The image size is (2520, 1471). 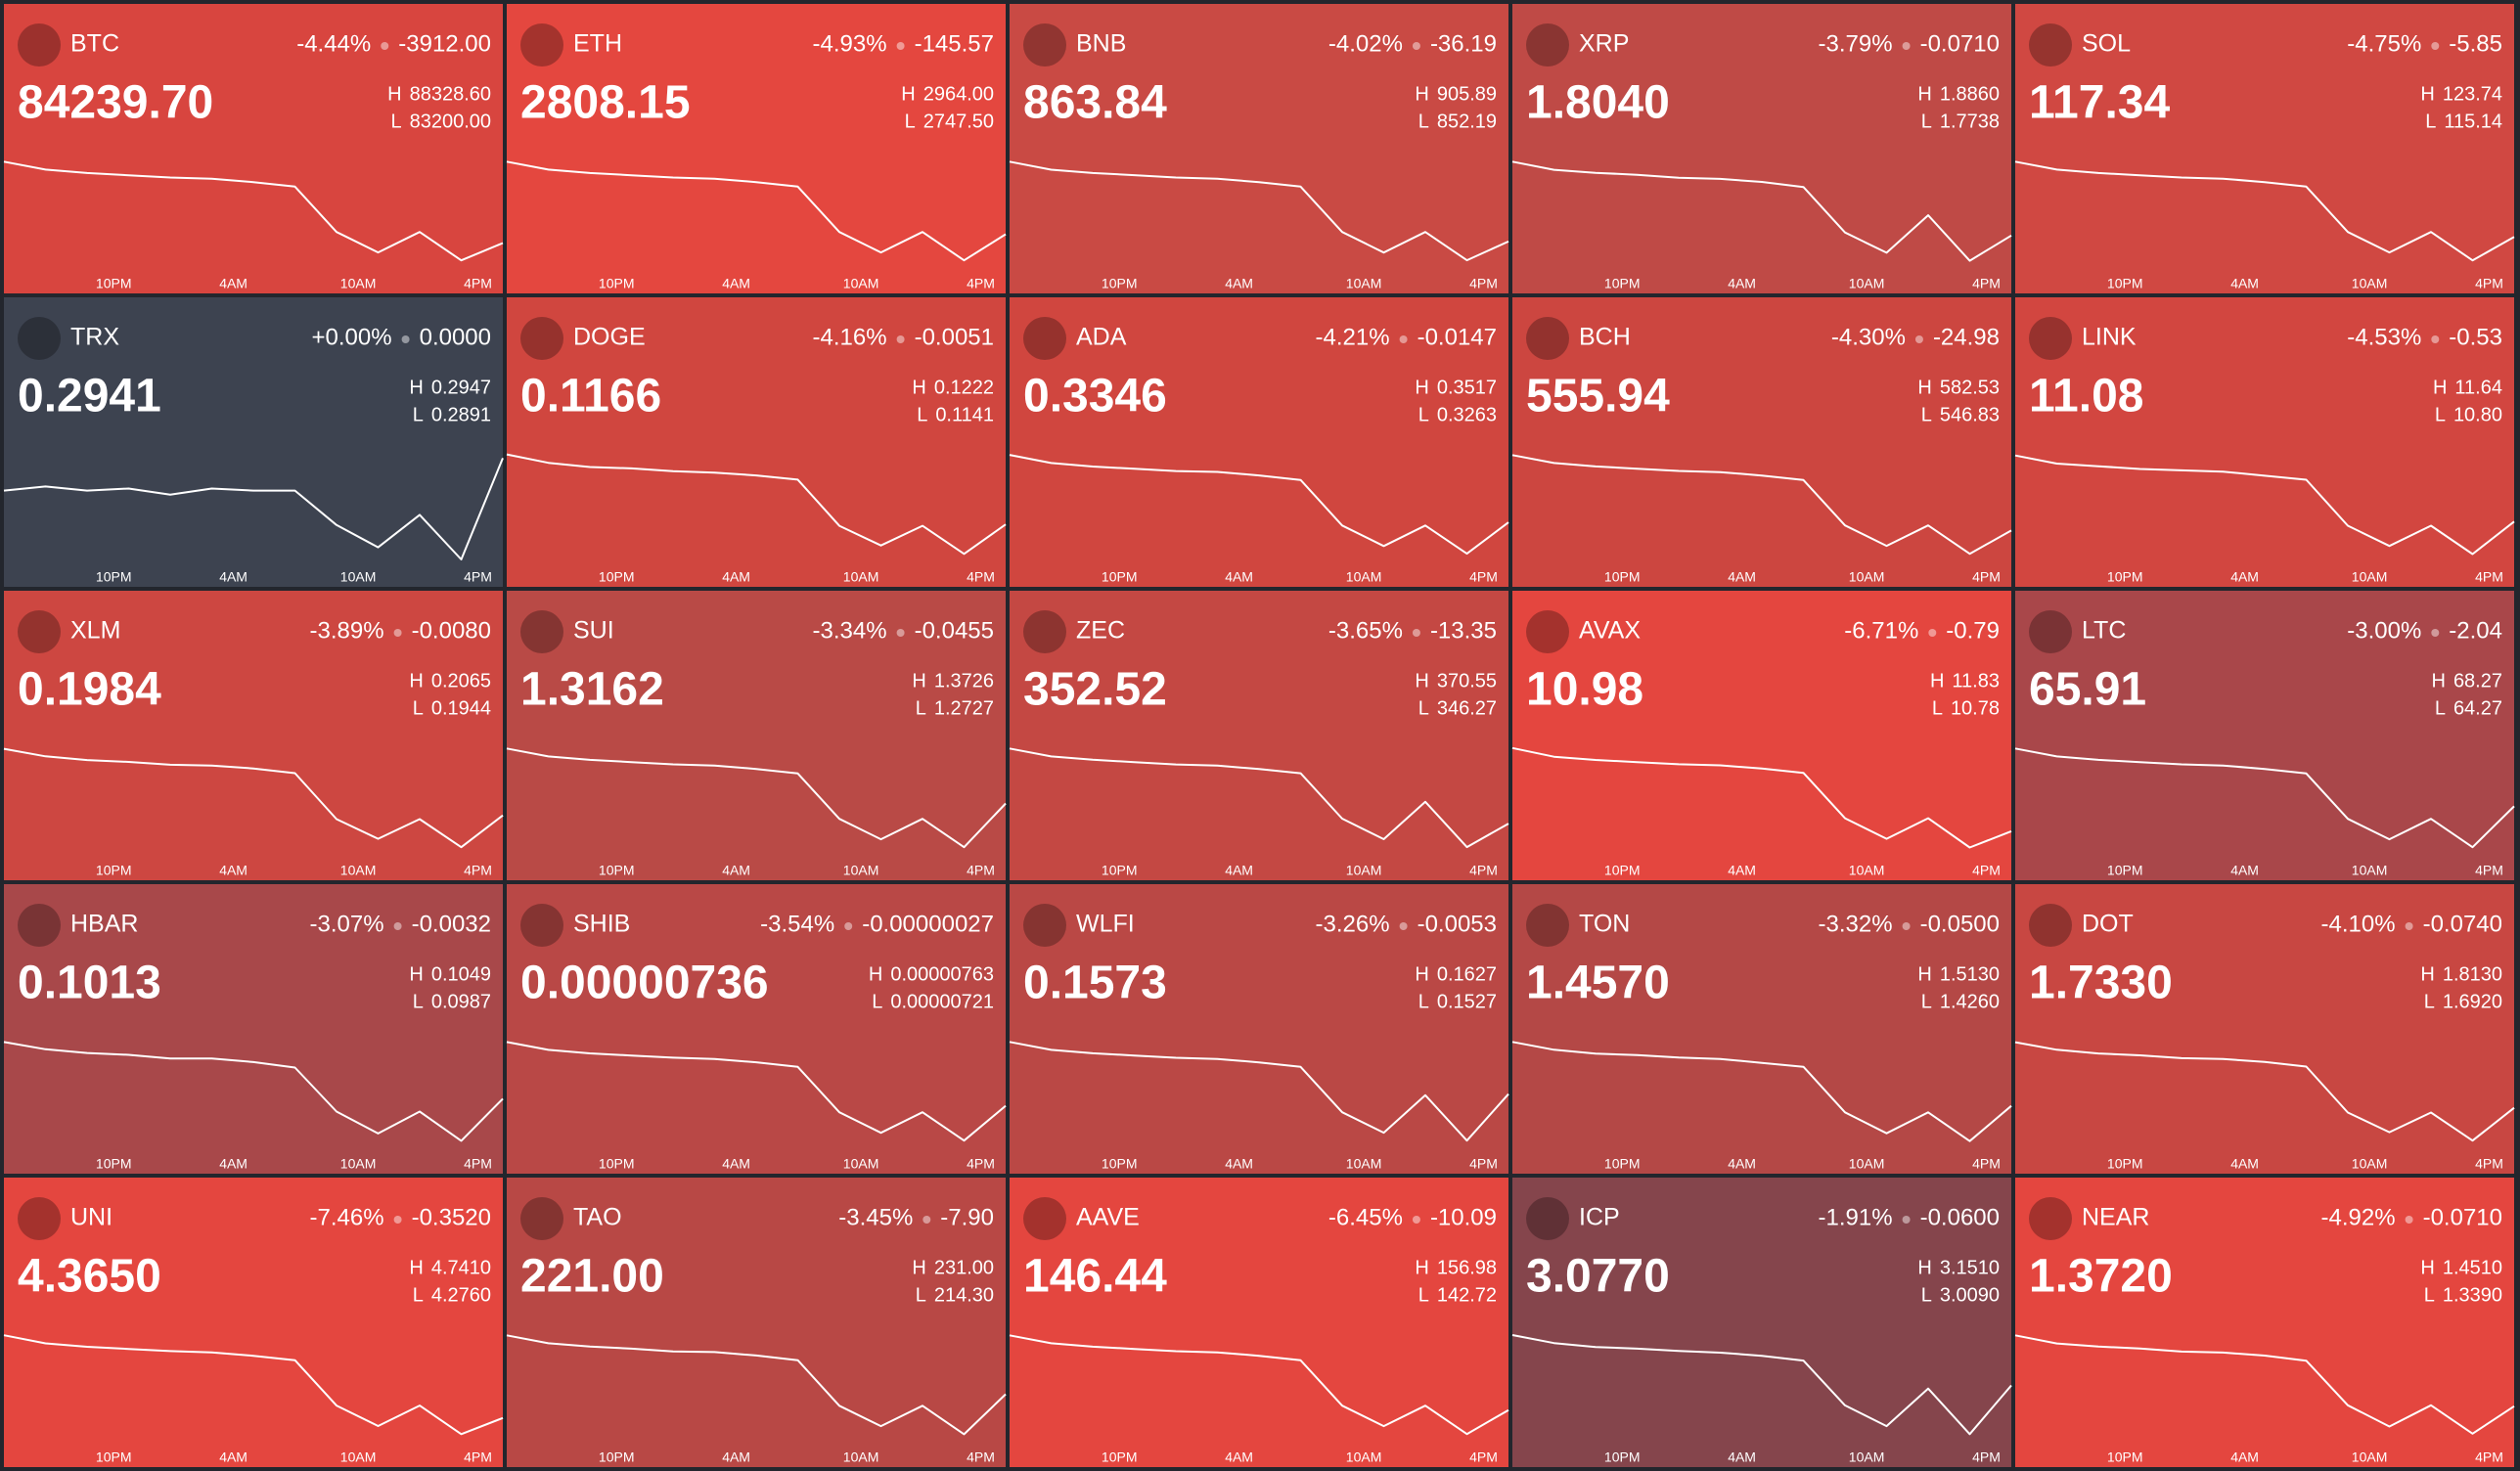 I want to click on price: 555.94, so click(x=1598, y=397).